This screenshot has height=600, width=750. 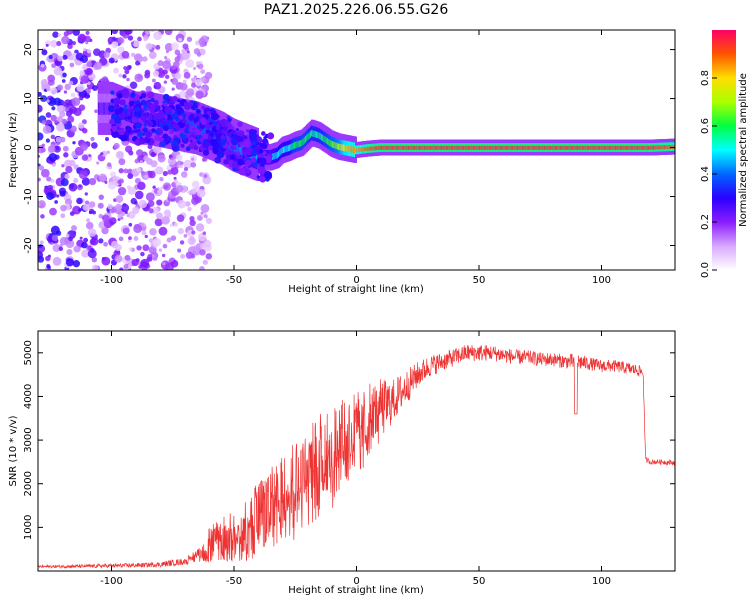 What do you see at coordinates (28, 98) in the screenshot?
I see `spectrogram-y-tick-label: 10` at bounding box center [28, 98].